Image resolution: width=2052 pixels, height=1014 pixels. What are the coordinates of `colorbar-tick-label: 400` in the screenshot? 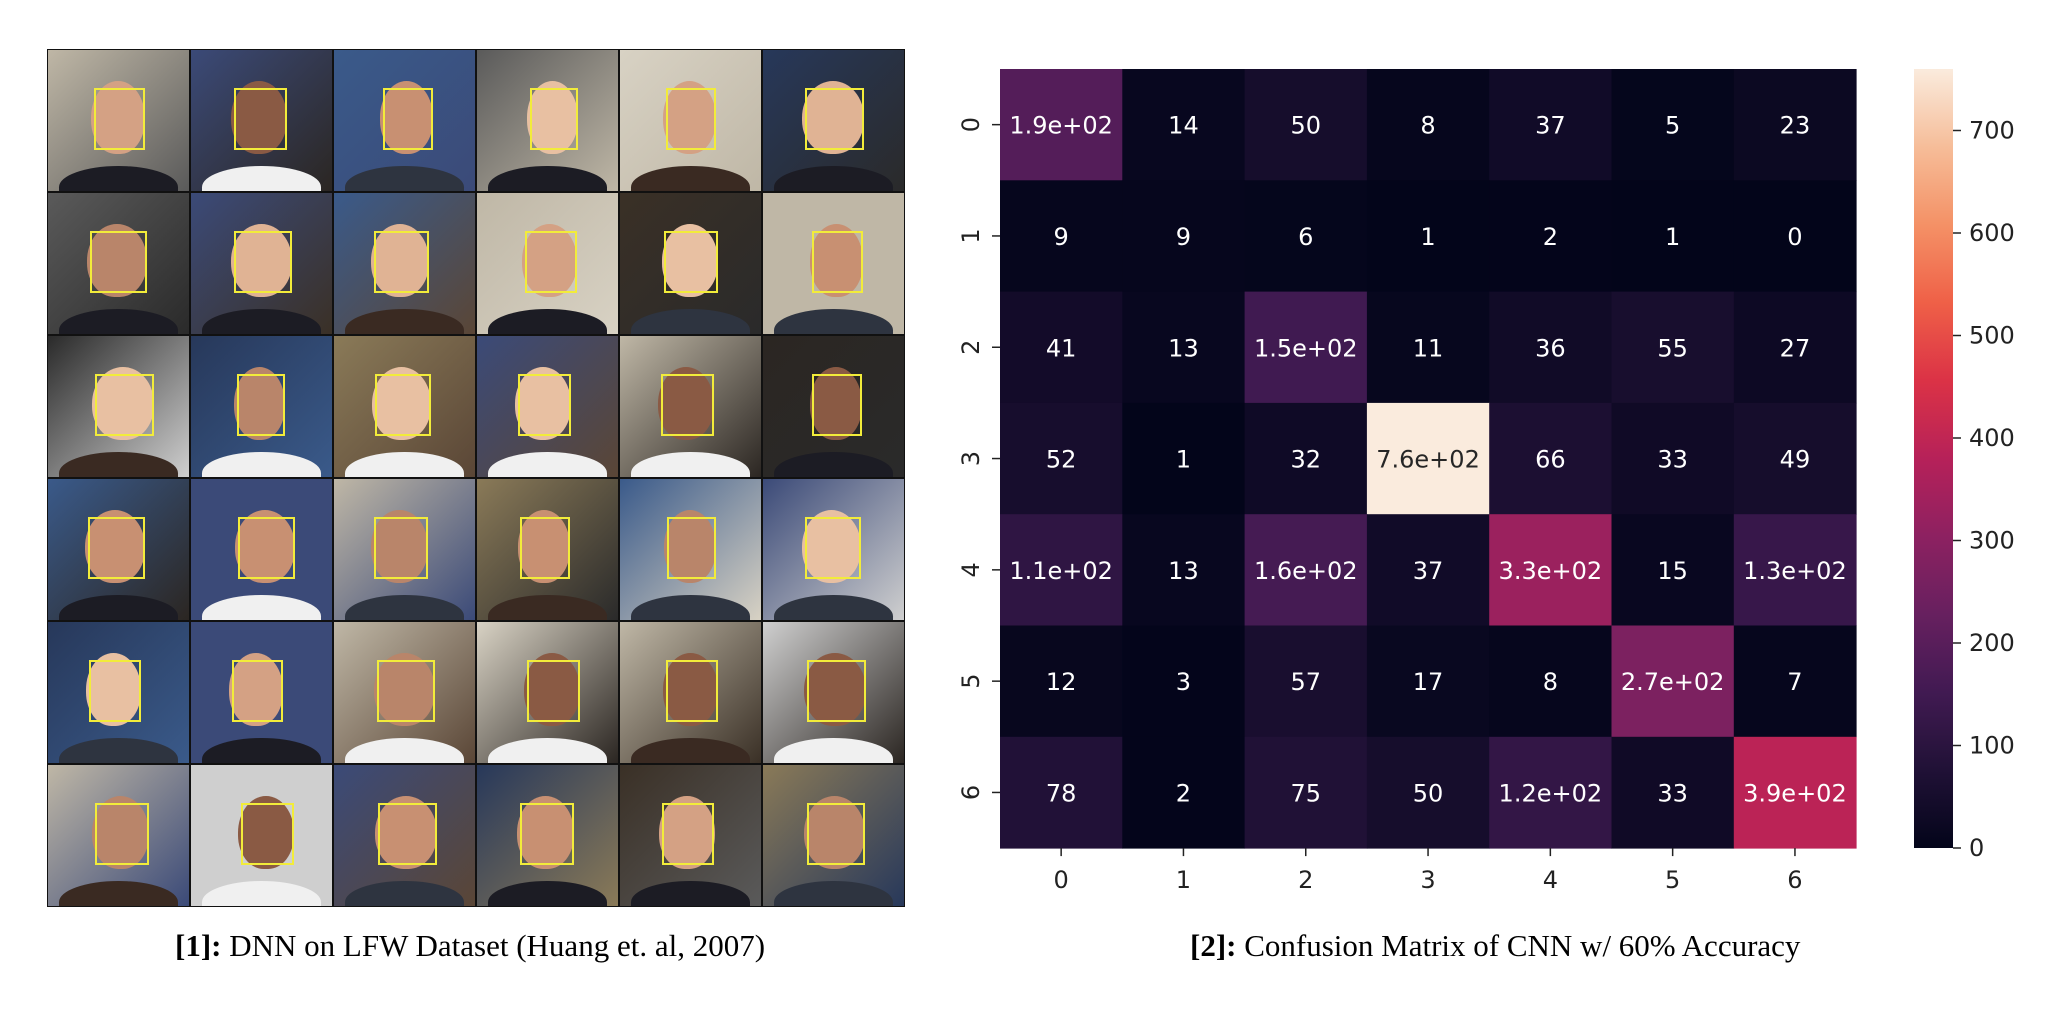 It's located at (1992, 438).